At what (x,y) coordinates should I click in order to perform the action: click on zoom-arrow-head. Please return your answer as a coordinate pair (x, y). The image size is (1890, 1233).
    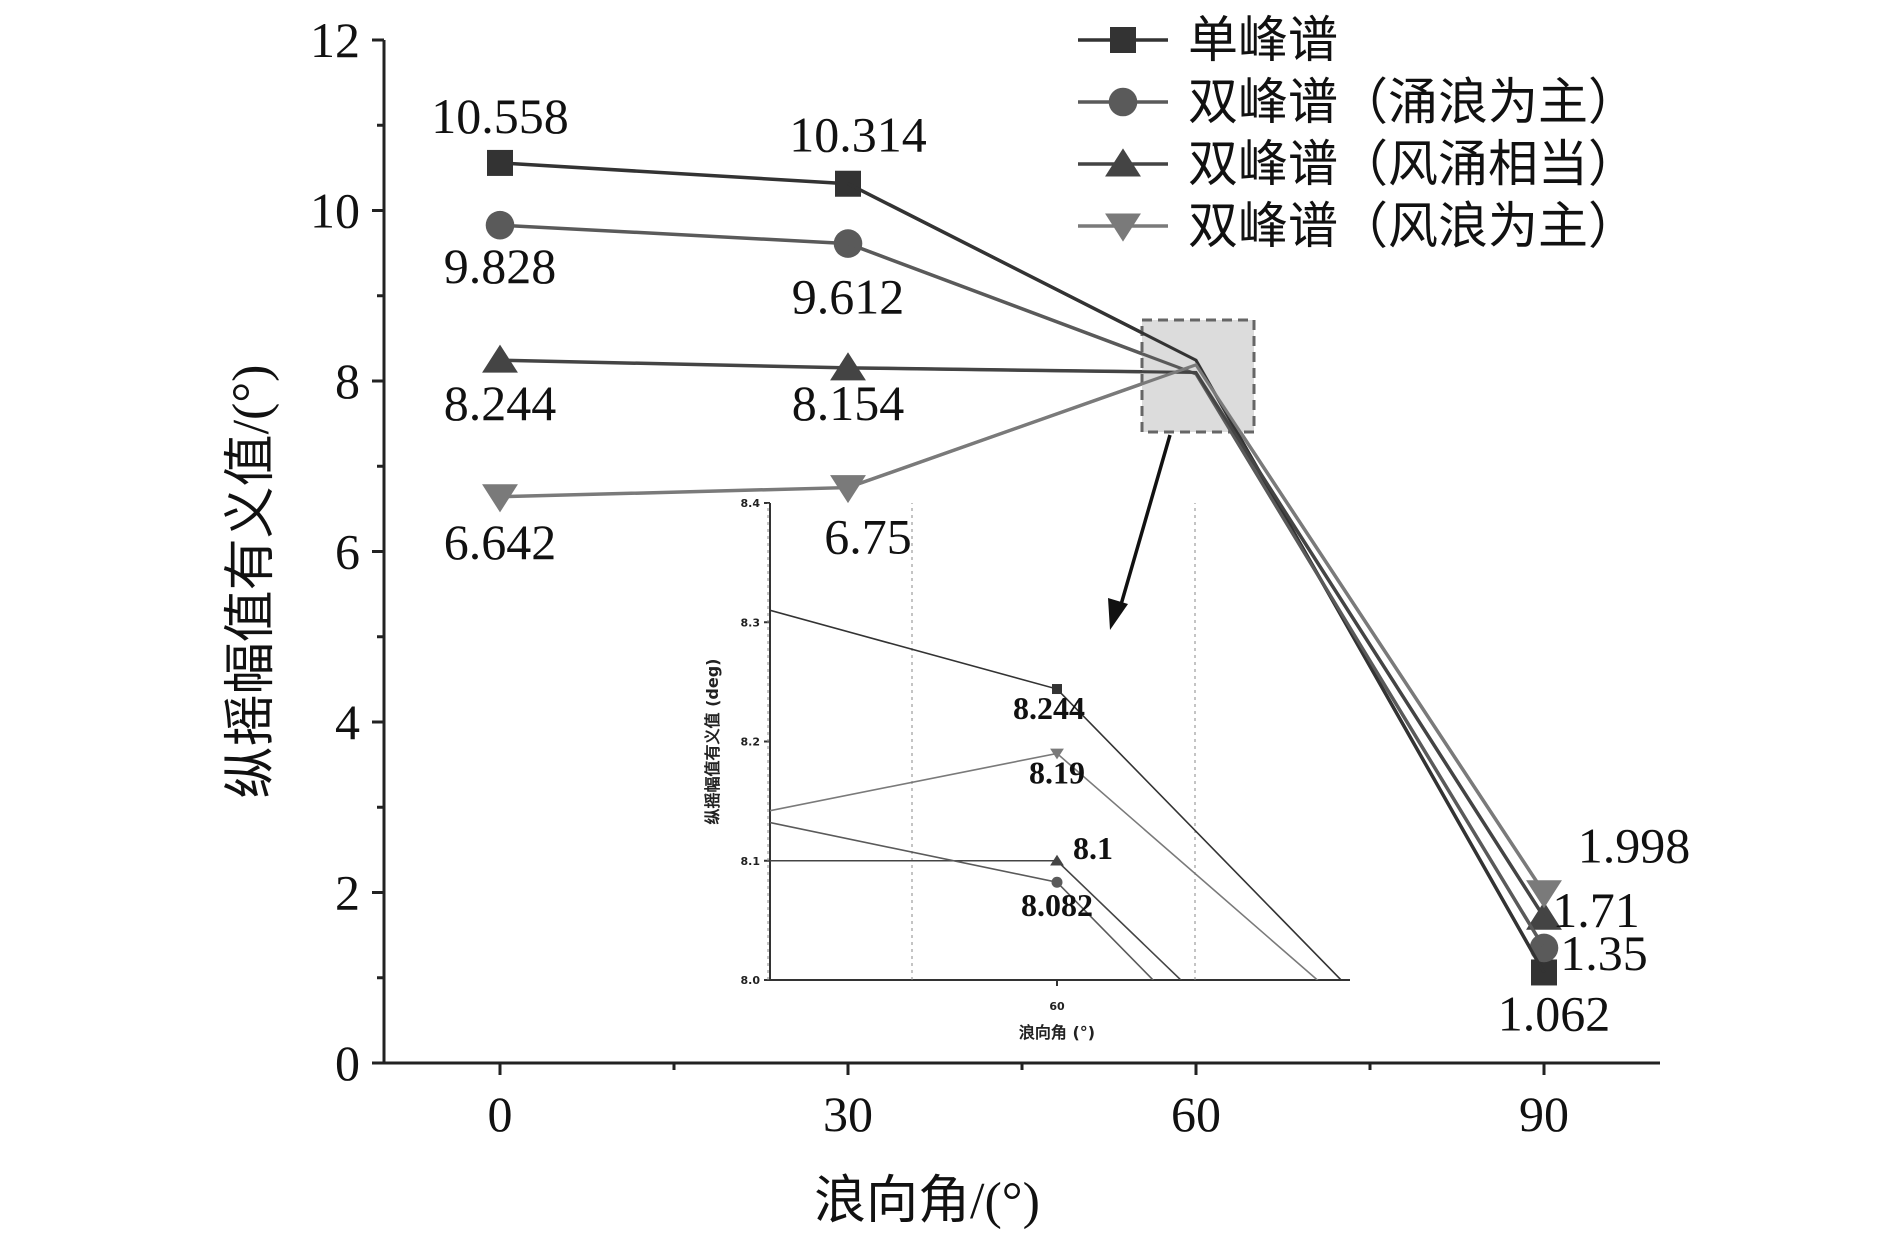
    Looking at the image, I should click on (1118, 614).